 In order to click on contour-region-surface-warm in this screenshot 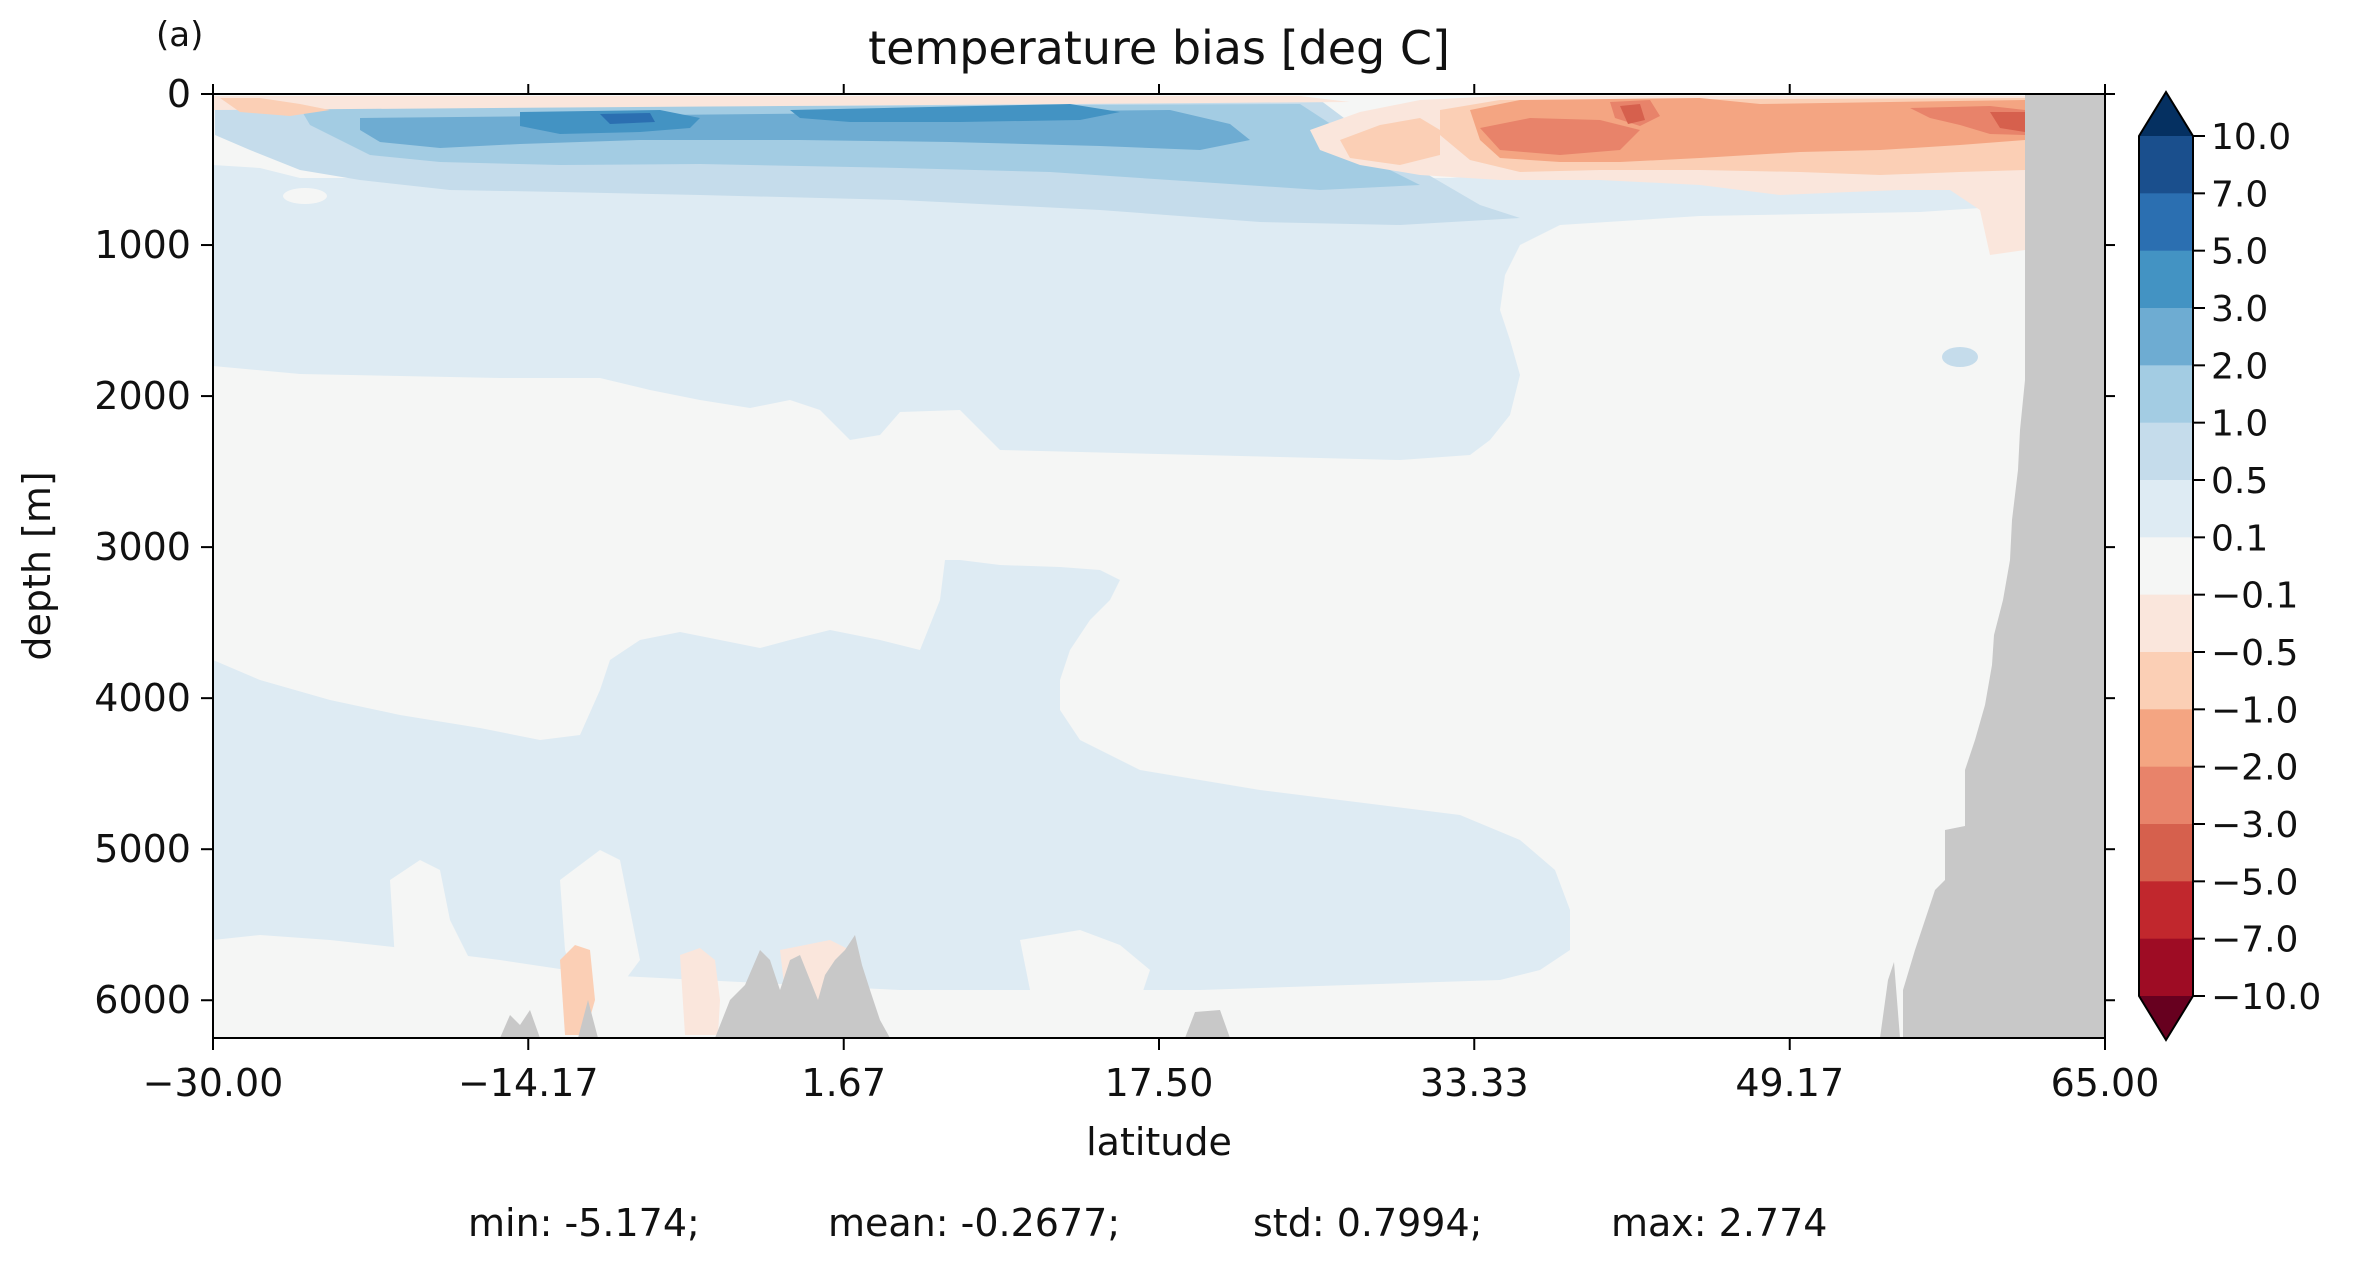, I will do `click(781, 103)`.